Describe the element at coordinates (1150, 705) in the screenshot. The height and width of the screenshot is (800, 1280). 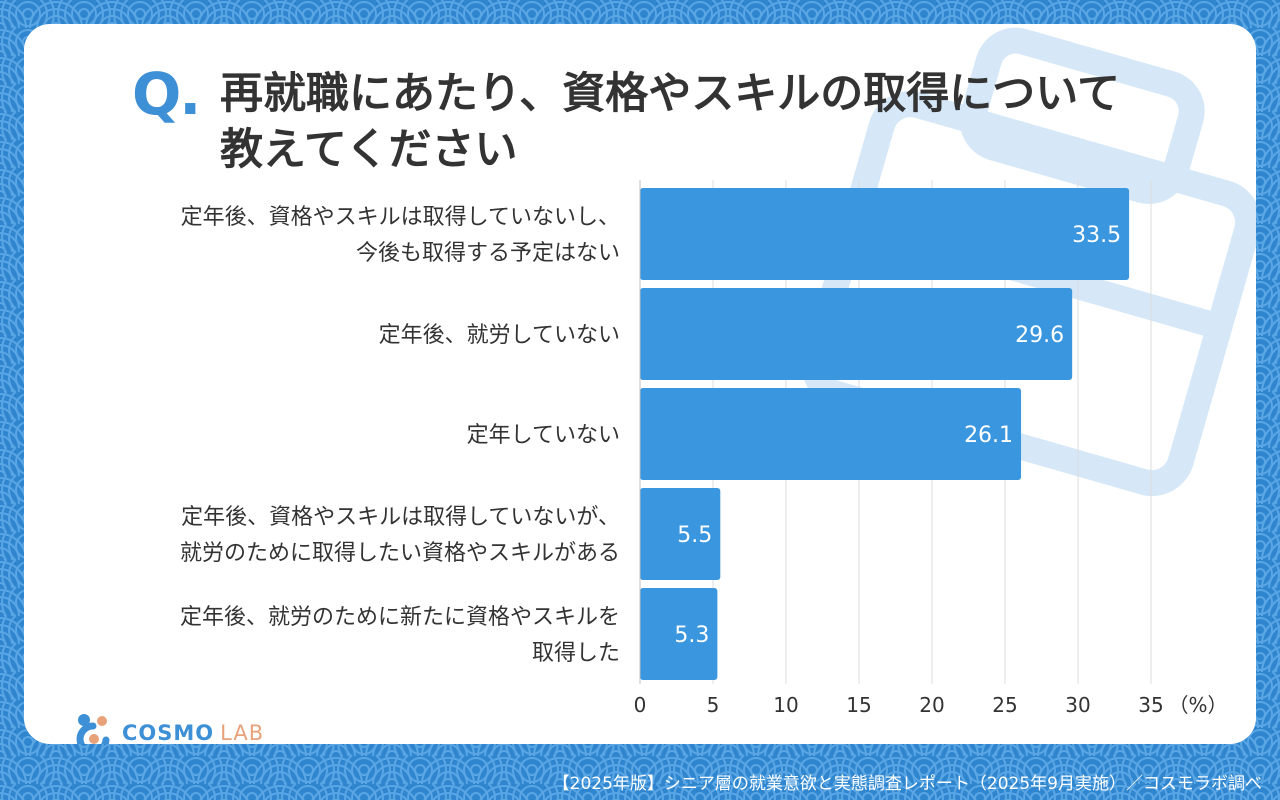
I see `x-tick-label-35: 35` at that location.